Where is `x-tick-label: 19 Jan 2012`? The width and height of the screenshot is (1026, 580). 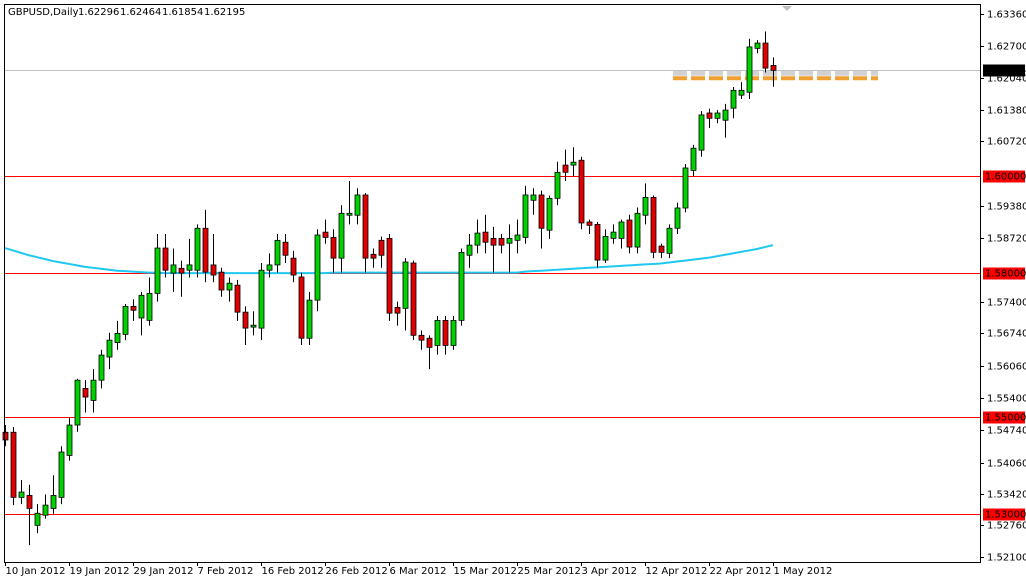 x-tick-label: 19 Jan 2012 is located at coordinates (100, 571).